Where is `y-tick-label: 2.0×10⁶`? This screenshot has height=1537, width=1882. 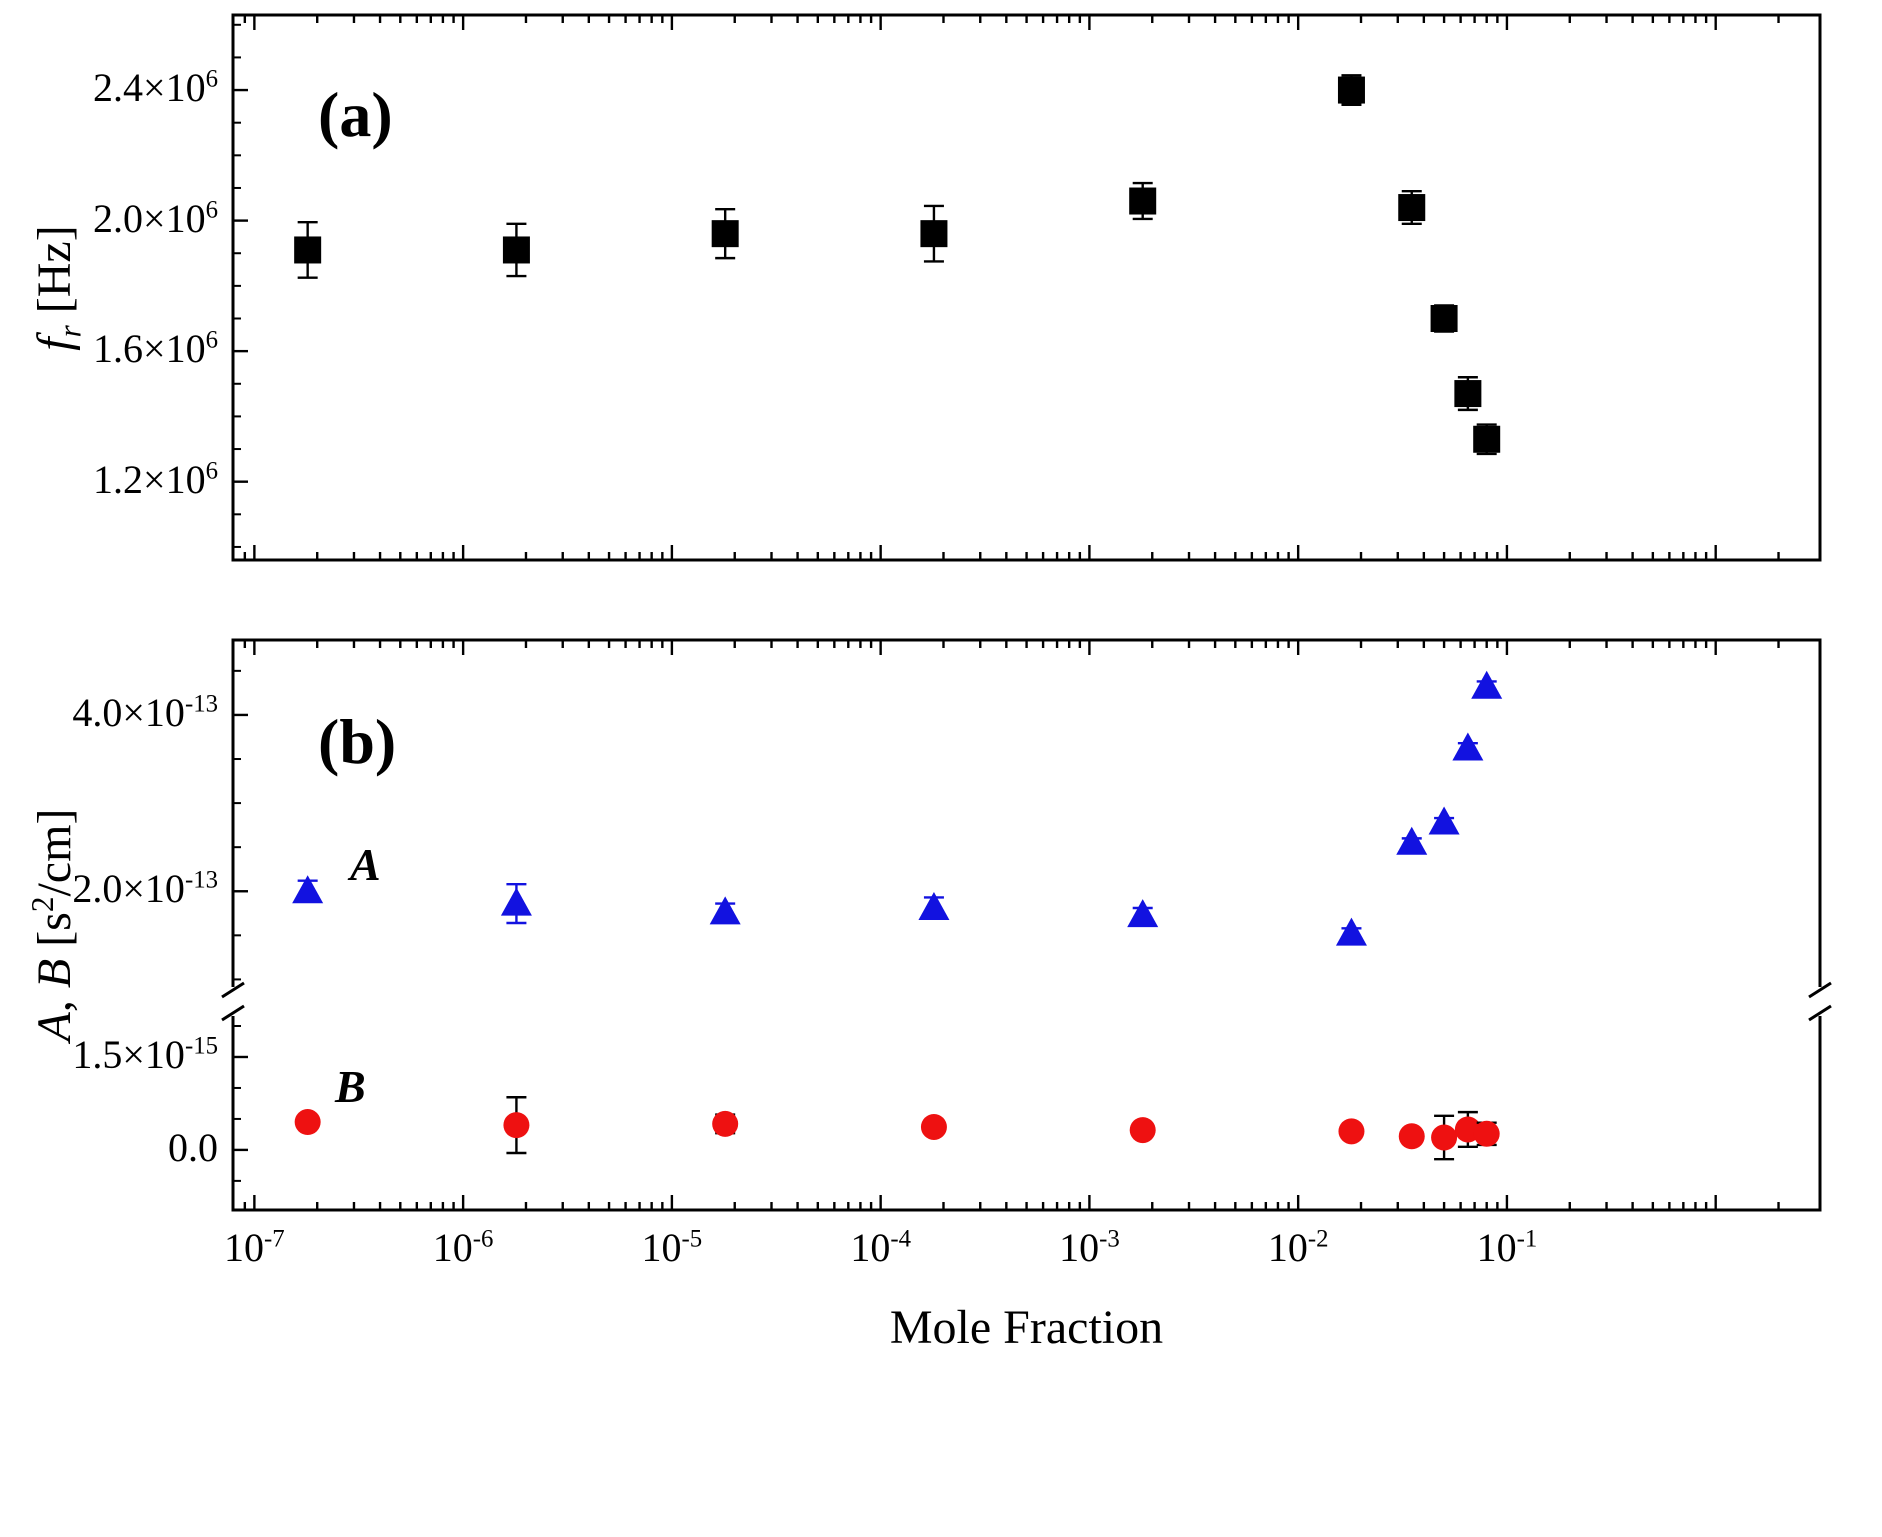
y-tick-label: 2.0×10⁶ is located at coordinates (155, 218).